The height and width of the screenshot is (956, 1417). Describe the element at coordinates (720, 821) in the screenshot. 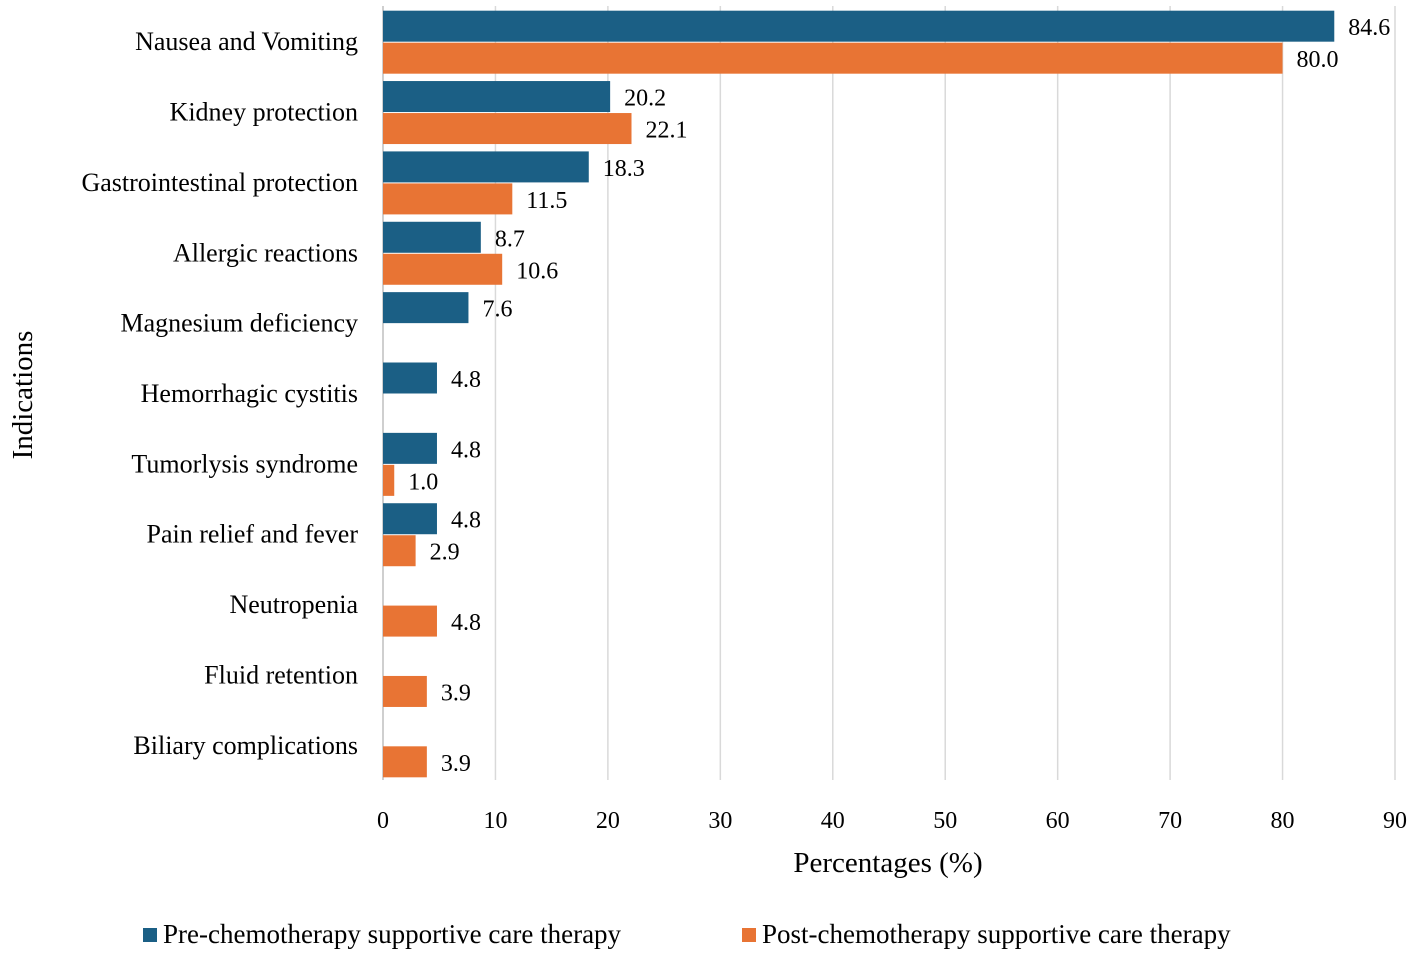

I see `x-tick-label: 30` at that location.